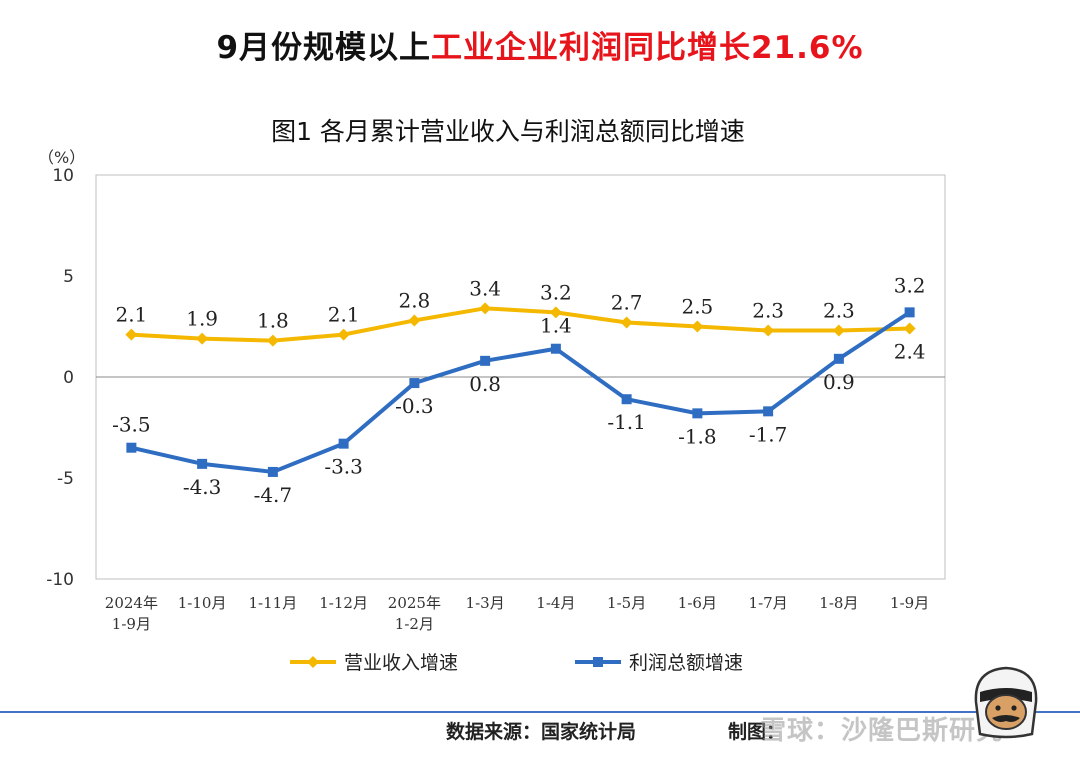 This screenshot has height=759, width=1080. What do you see at coordinates (273, 603) in the screenshot?
I see `x-tick-label: 1-11月` at bounding box center [273, 603].